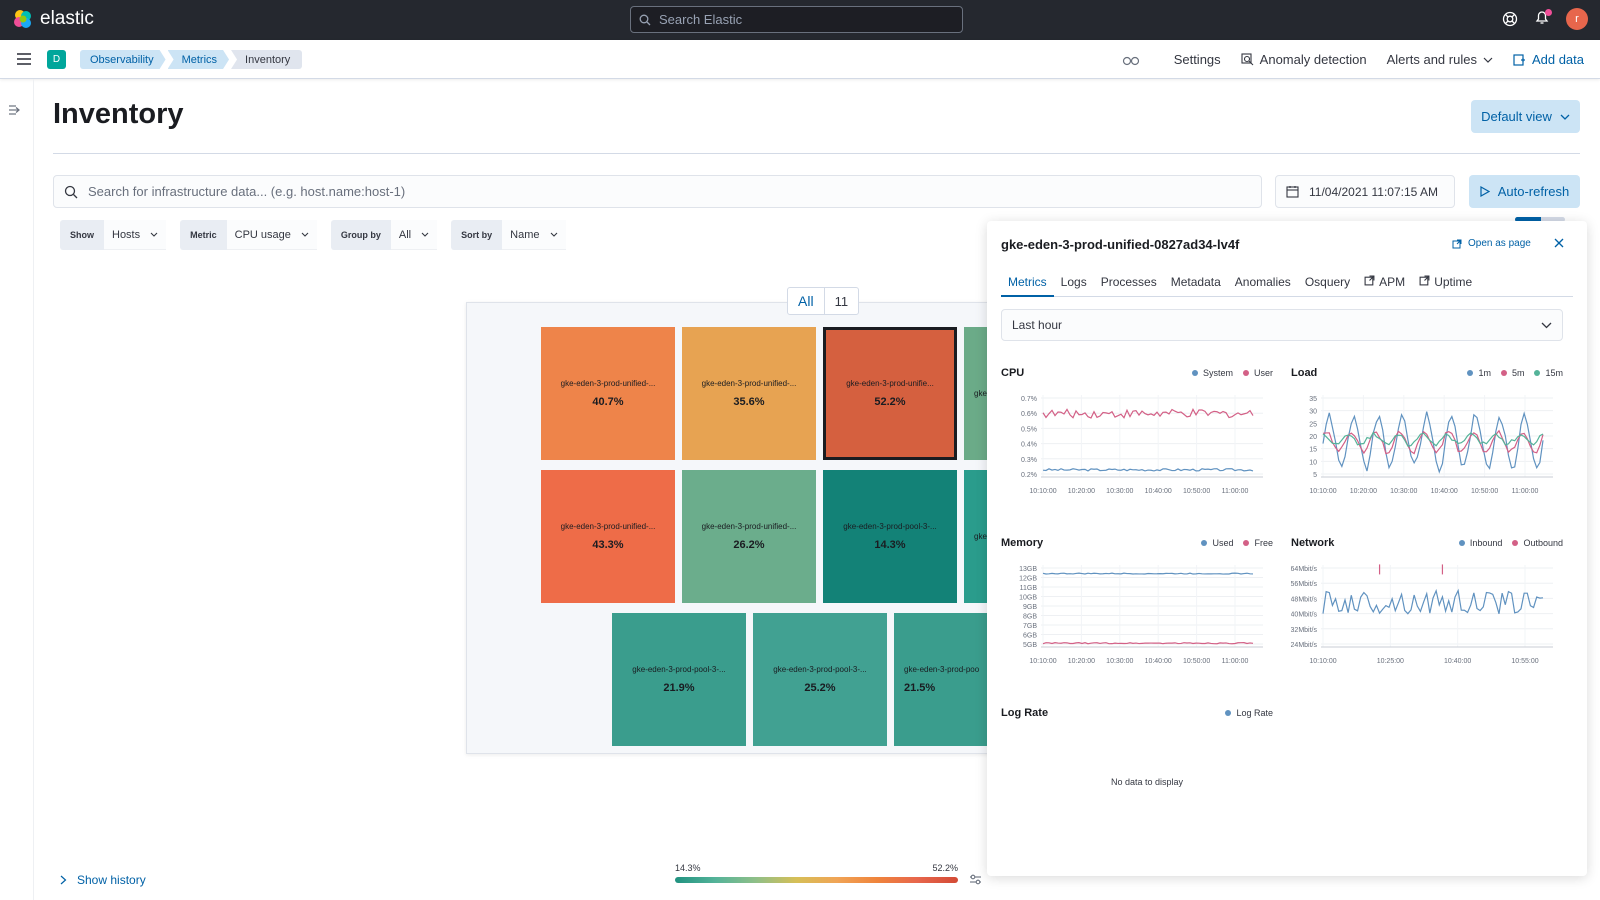 The height and width of the screenshot is (900, 1600). Describe the element at coordinates (663, 191) in the screenshot. I see `infrastructure-search-input` at that location.